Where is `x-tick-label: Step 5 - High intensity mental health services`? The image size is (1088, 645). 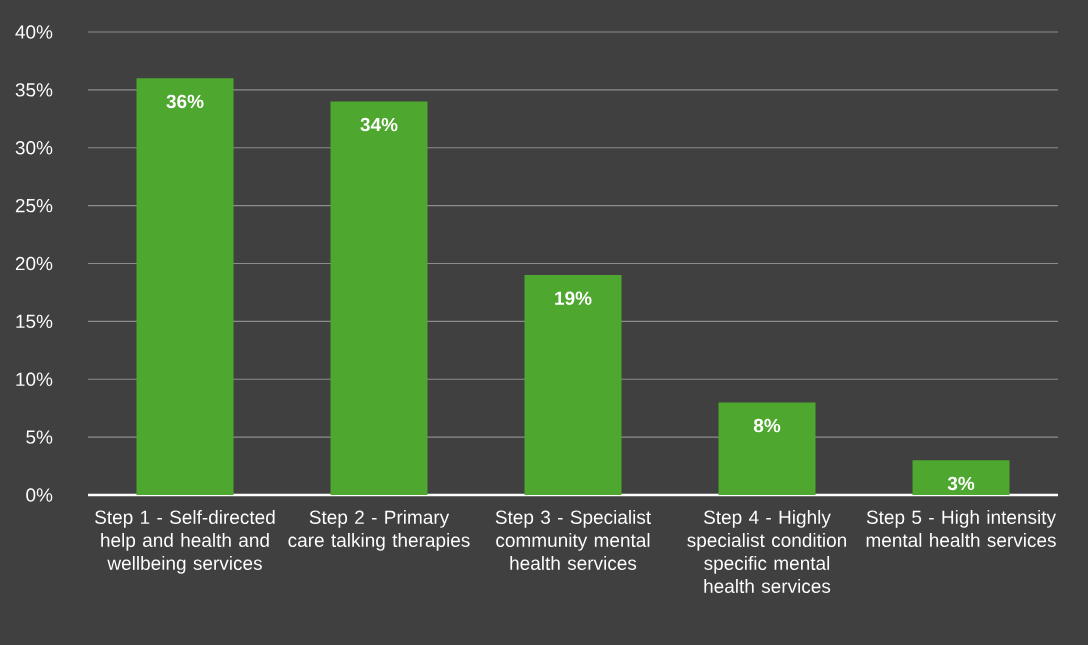
x-tick-label: Step 5 - High intensity mental health services is located at coordinates (961, 528).